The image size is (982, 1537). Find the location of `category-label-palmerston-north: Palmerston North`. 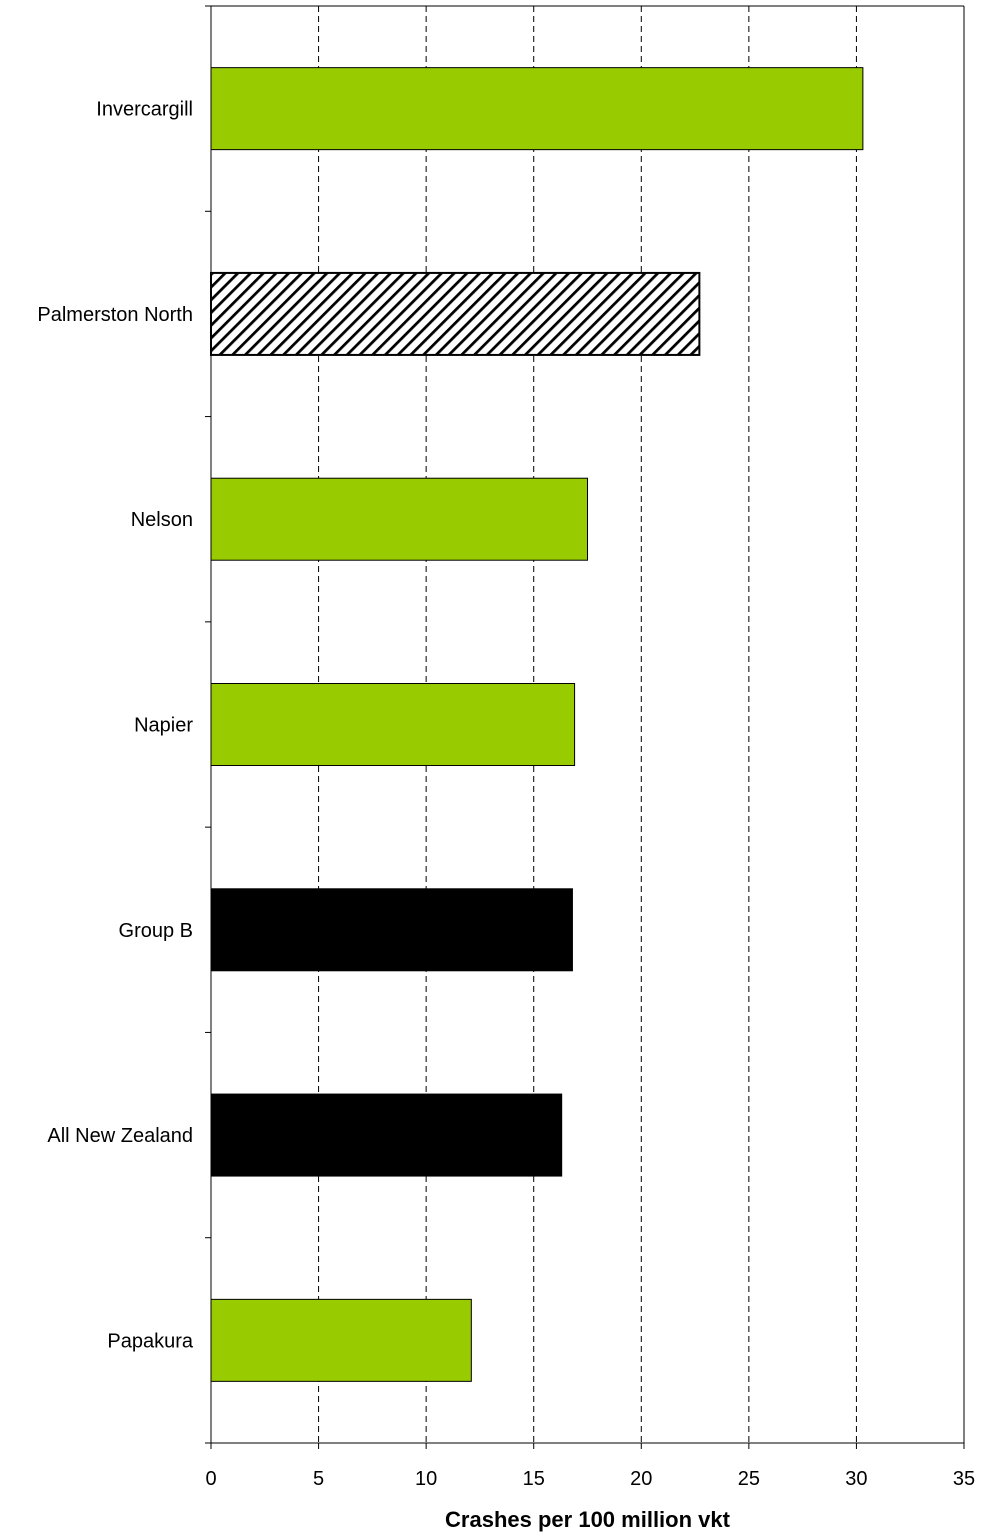

category-label-palmerston-north: Palmerston North is located at coordinates (115, 315).